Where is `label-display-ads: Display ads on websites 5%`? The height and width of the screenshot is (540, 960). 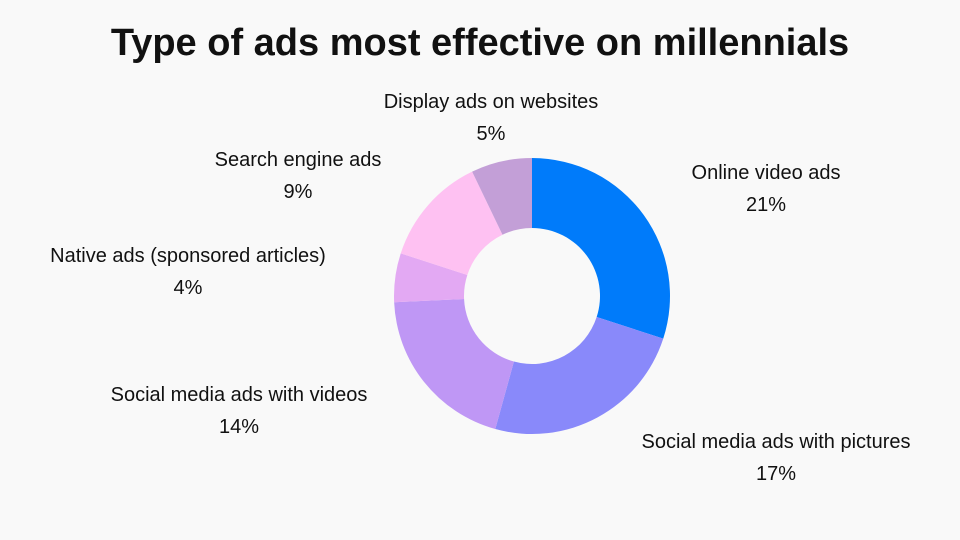 label-display-ads: Display ads on websites 5% is located at coordinates (491, 118).